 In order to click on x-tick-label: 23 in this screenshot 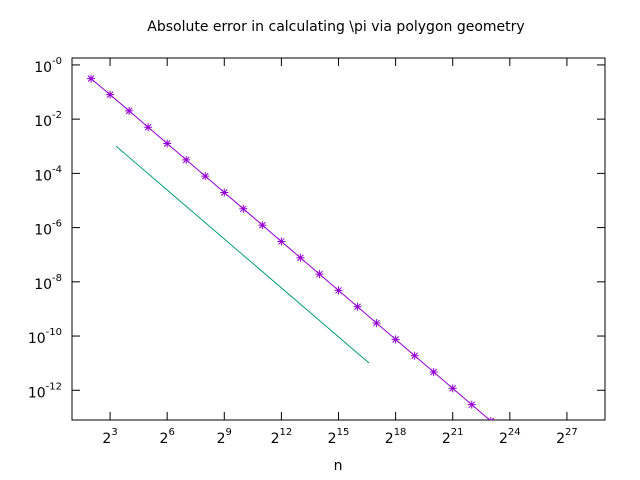, I will do `click(109, 437)`.